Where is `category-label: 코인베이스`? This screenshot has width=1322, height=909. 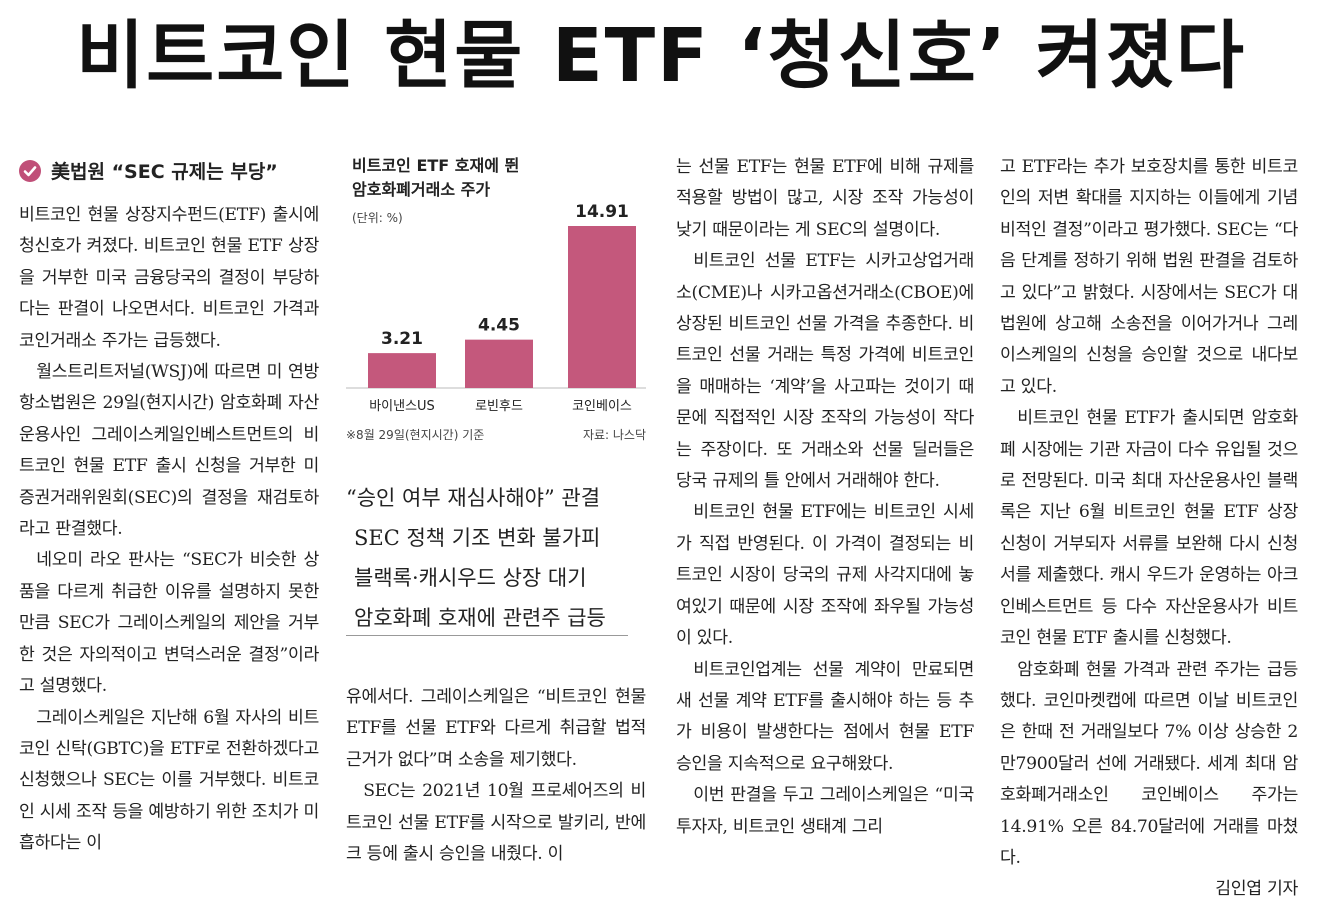
category-label: 코인베이스 is located at coordinates (602, 406).